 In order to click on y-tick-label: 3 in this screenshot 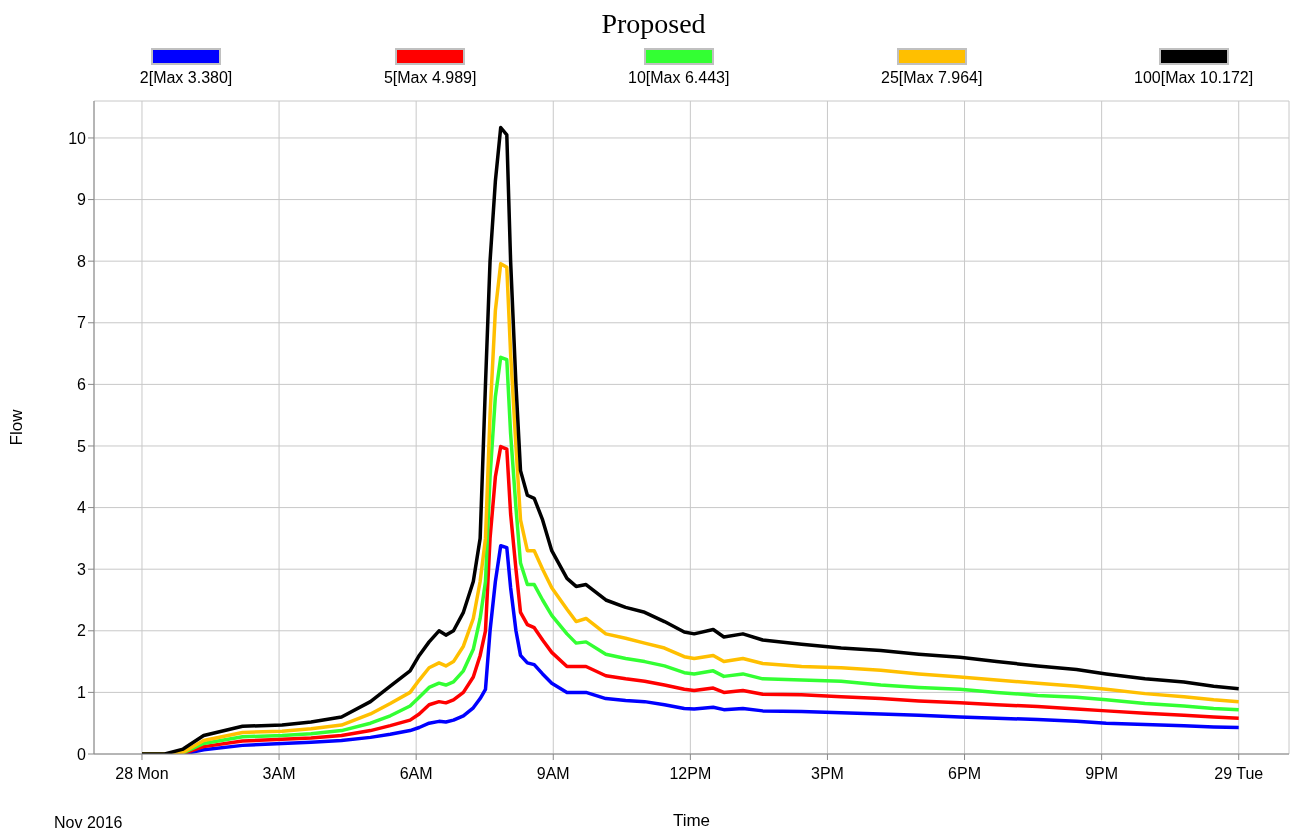, I will do `click(82, 569)`.